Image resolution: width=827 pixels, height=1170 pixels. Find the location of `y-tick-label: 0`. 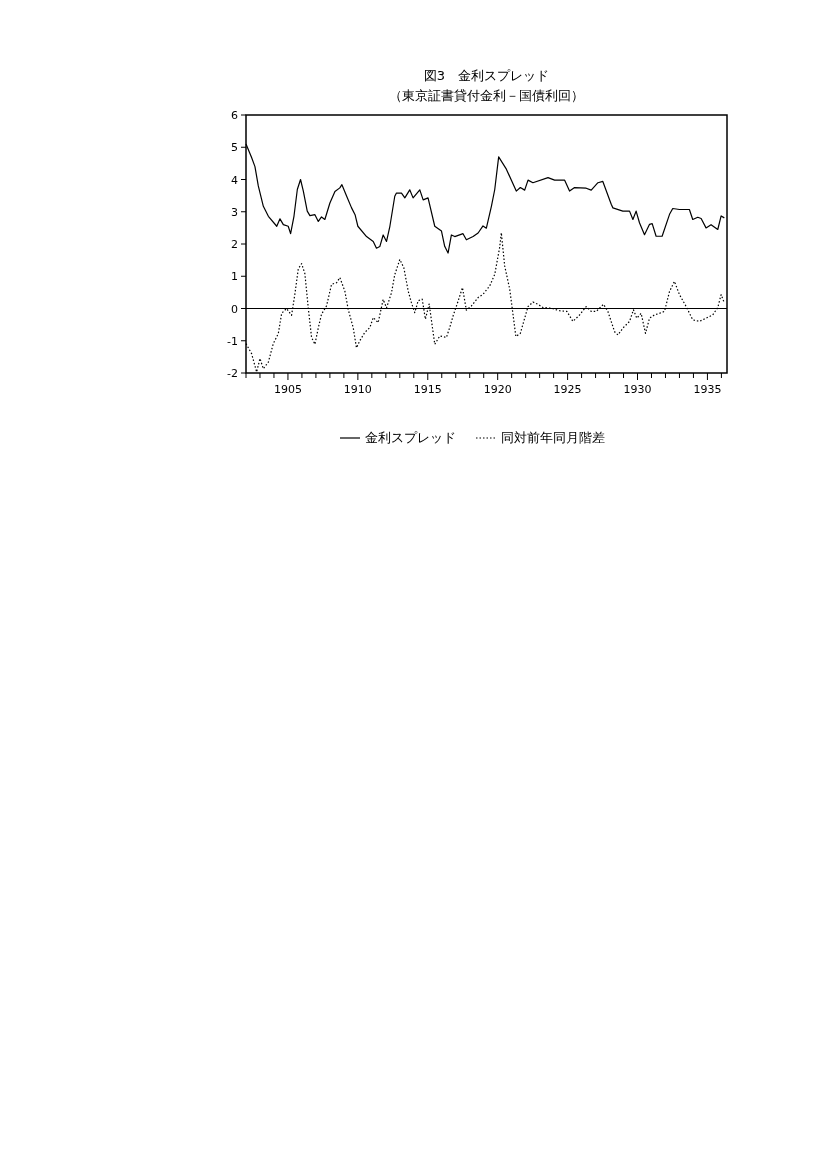

y-tick-label: 0 is located at coordinates (234, 309).